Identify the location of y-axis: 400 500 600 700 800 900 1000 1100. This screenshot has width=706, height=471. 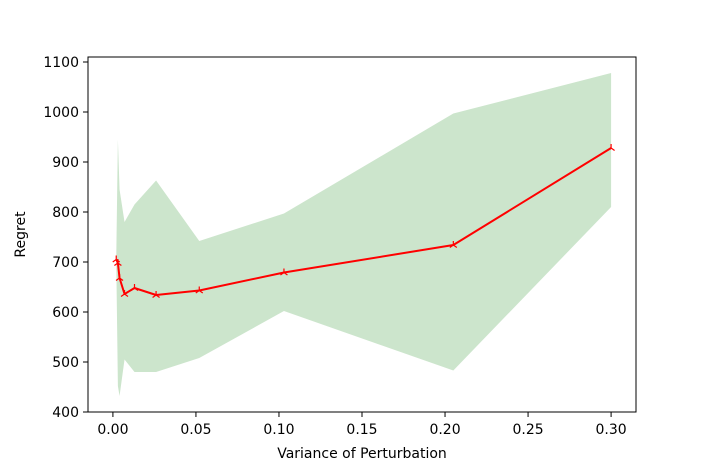
(65, 238).